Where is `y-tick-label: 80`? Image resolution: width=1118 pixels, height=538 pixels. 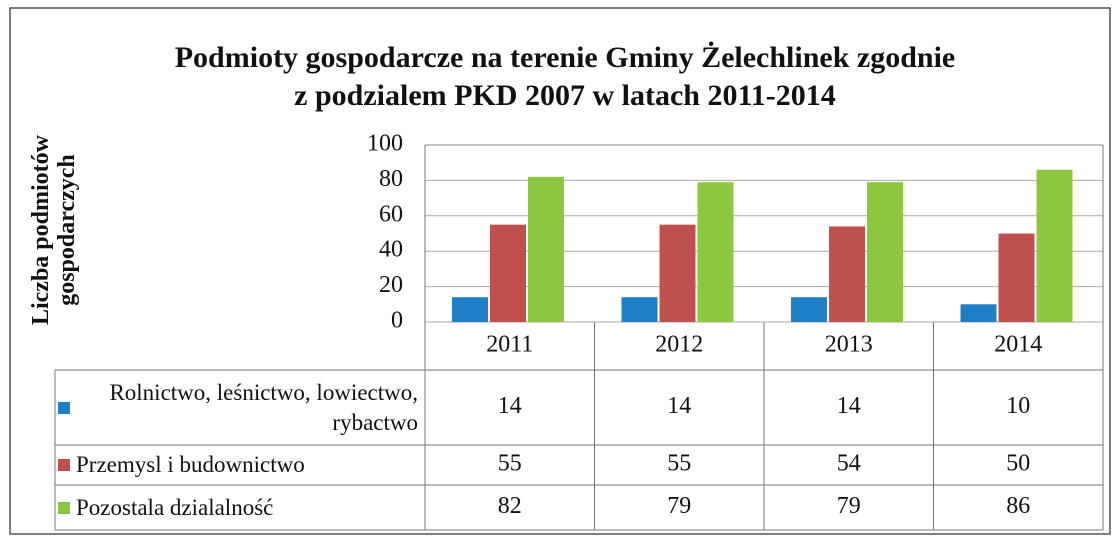
y-tick-label: 80 is located at coordinates (391, 179).